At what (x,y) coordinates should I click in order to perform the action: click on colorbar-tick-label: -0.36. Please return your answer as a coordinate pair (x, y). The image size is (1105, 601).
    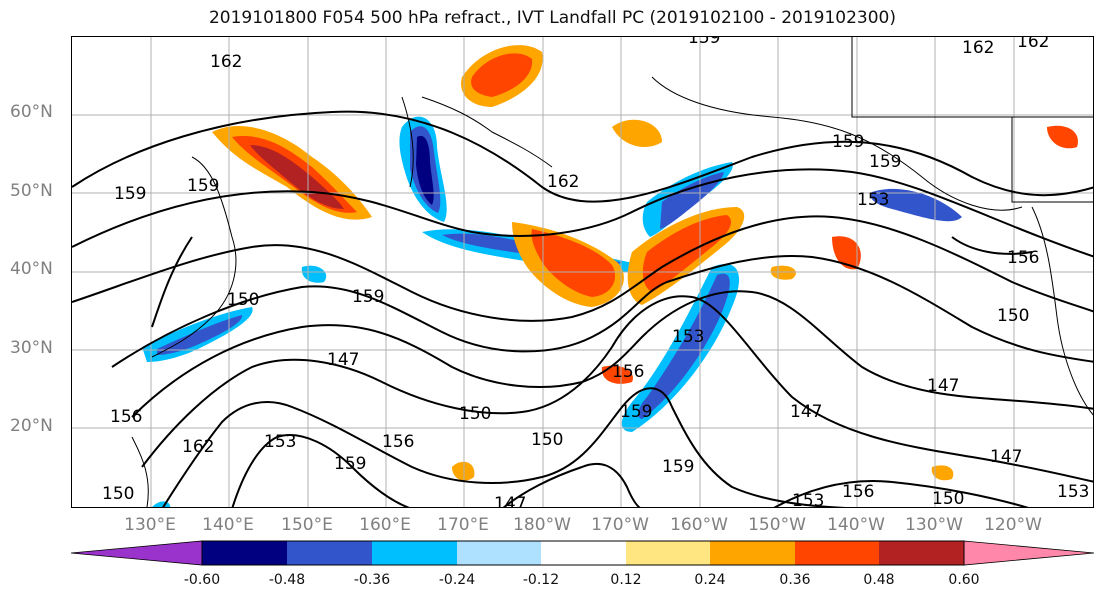
    Looking at the image, I should click on (372, 580).